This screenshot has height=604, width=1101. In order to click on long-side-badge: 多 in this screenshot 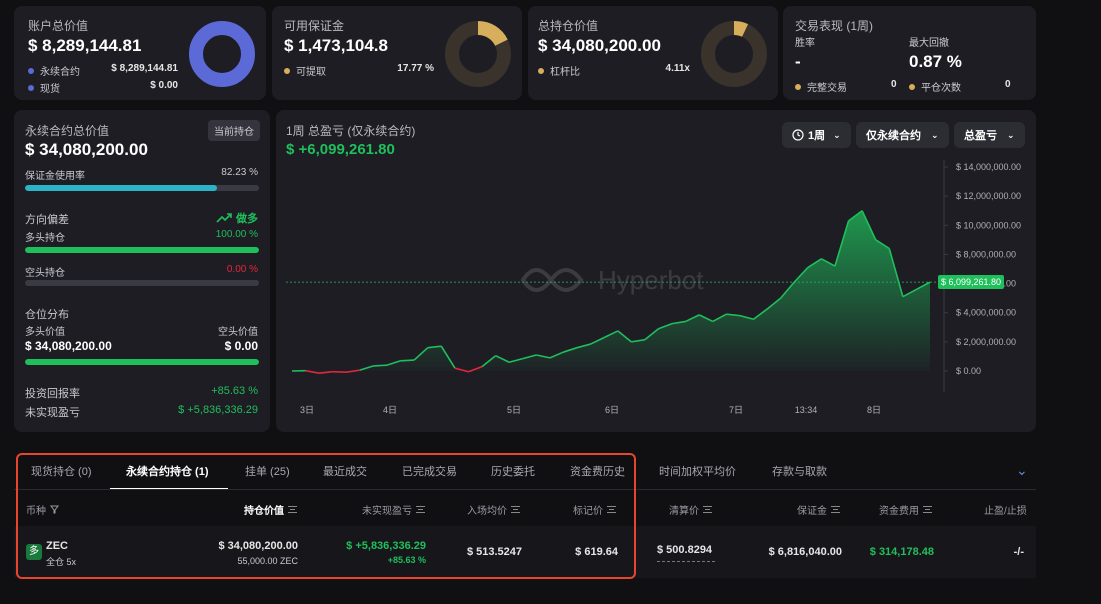, I will do `click(34, 552)`.